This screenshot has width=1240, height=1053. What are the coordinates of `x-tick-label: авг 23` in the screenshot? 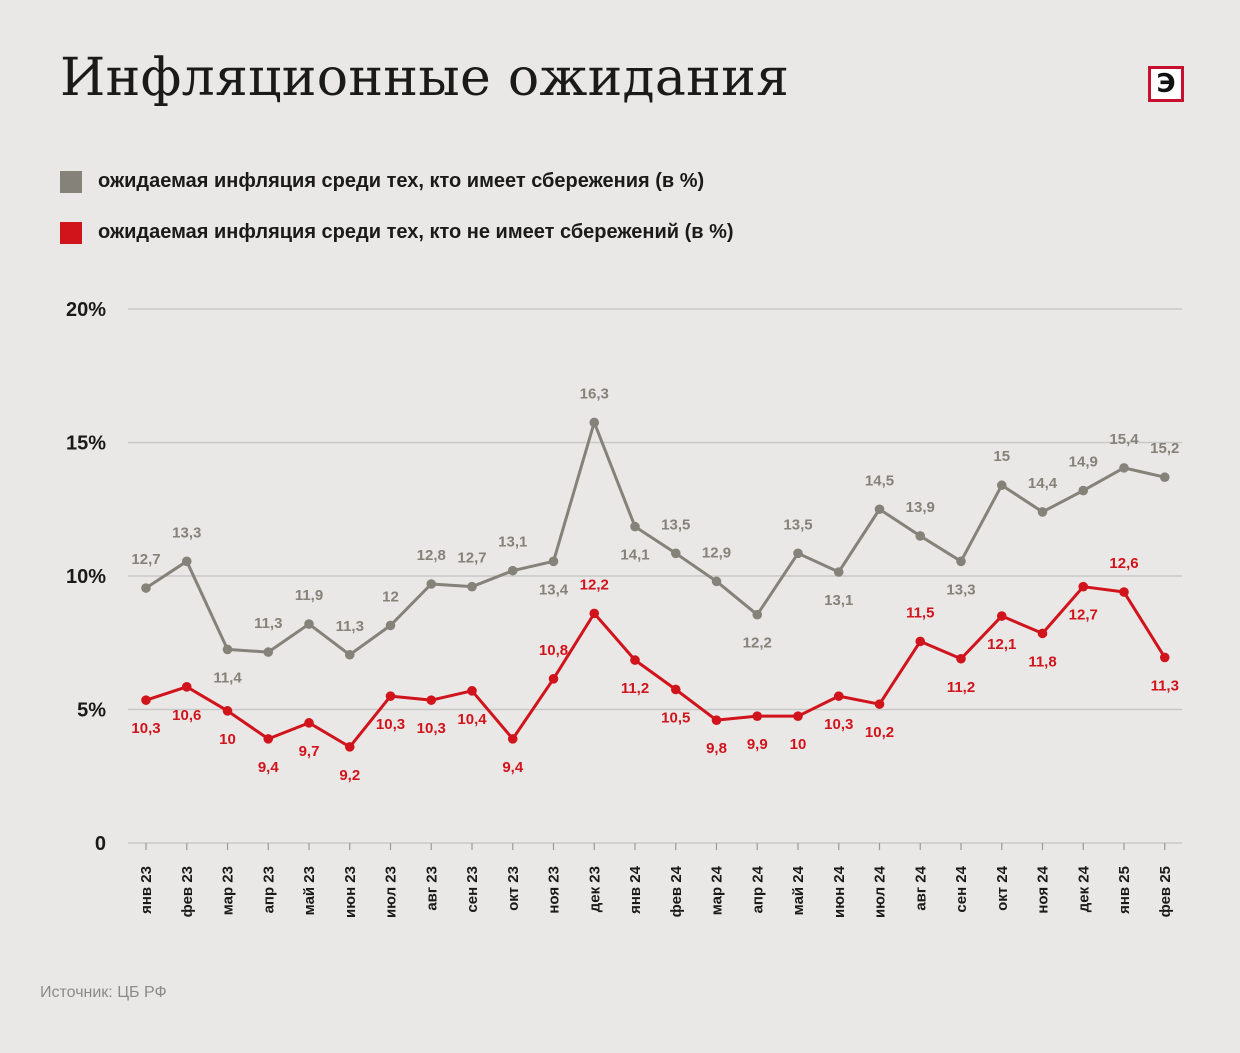 It's located at (431, 888).